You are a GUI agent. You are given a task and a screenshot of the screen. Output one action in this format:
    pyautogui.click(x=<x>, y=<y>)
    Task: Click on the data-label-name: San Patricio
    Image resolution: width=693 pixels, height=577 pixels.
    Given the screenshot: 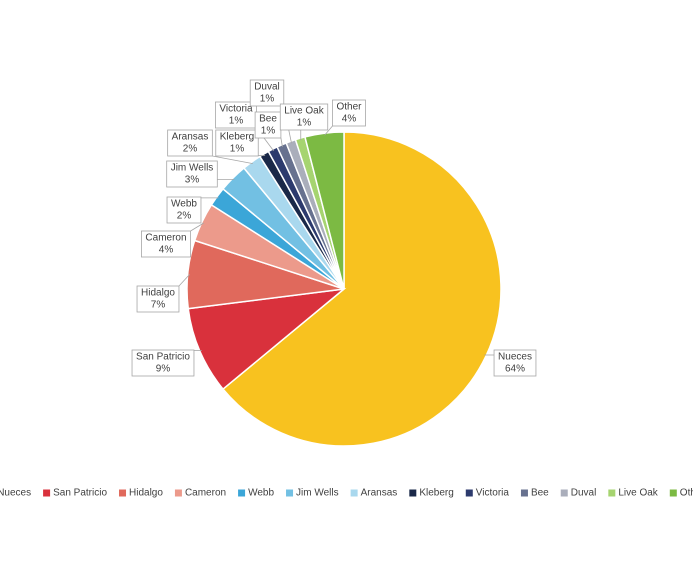 What is the action you would take?
    pyautogui.click(x=163, y=357)
    